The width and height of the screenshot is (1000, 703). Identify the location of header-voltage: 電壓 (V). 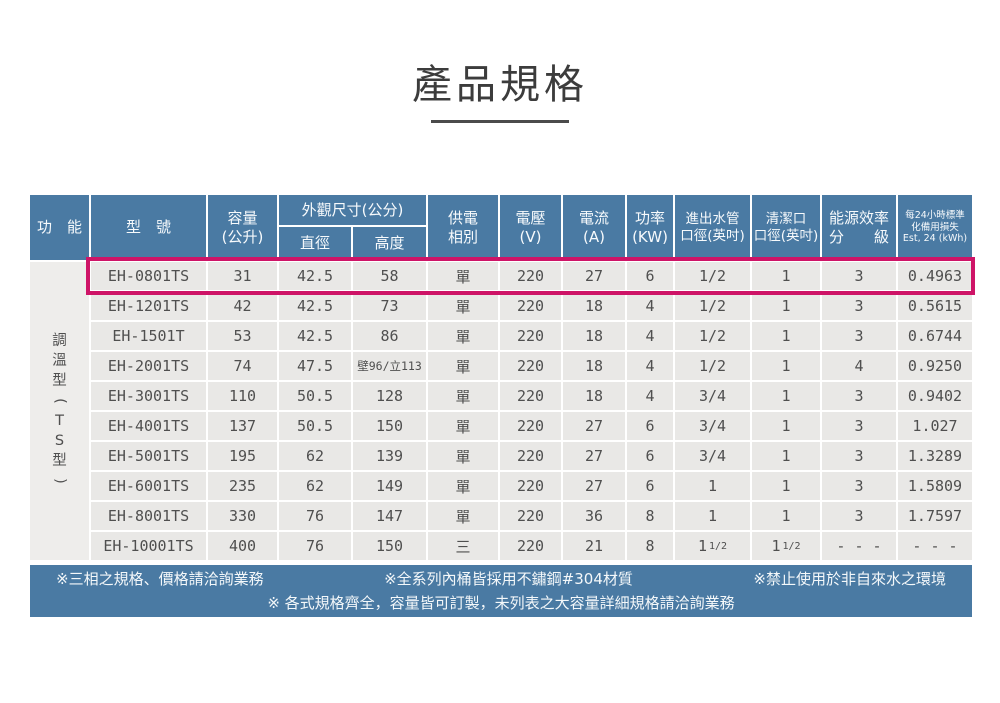
(530, 227).